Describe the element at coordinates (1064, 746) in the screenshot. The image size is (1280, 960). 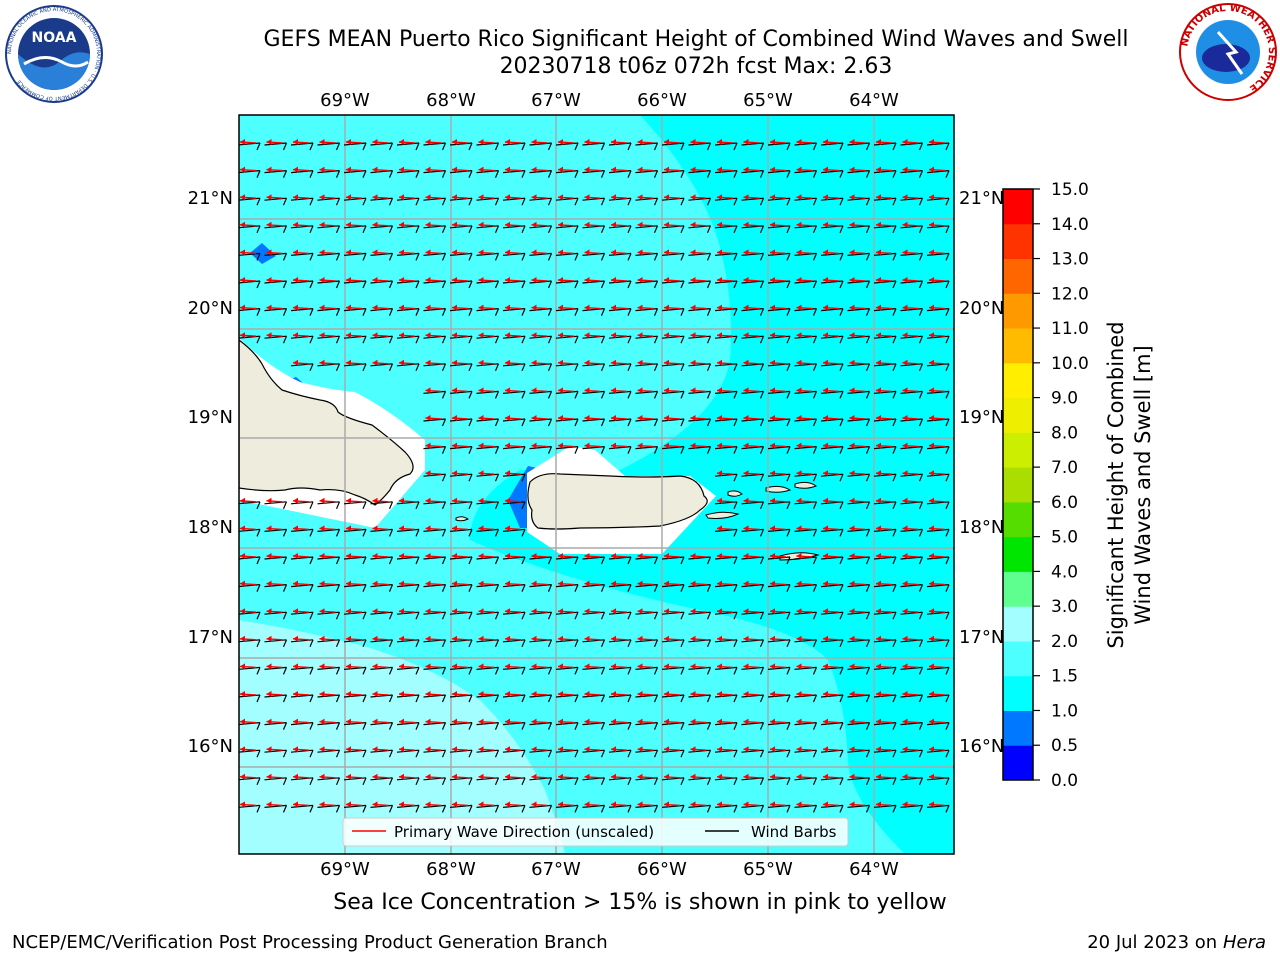
I see `colorbar-tick-label: 0.5` at that location.